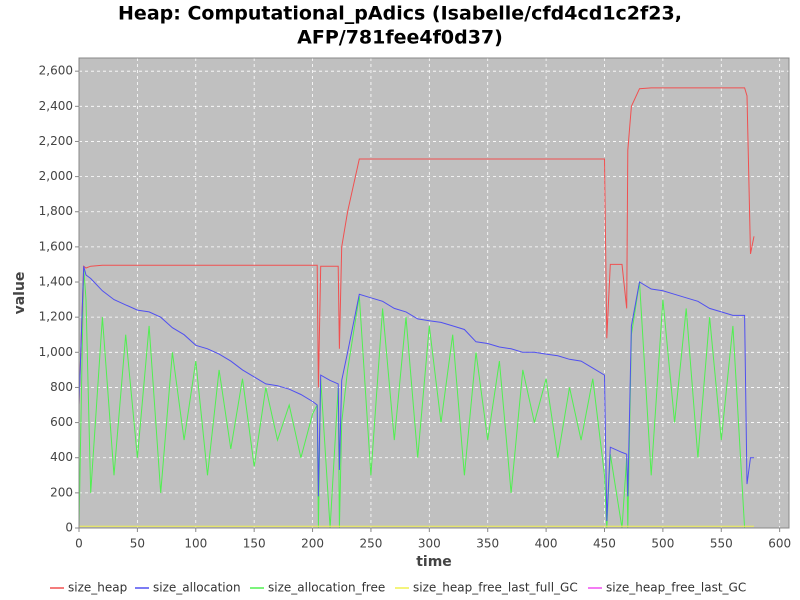  What do you see at coordinates (56, 211) in the screenshot?
I see `y-tick-label: 1,800` at bounding box center [56, 211].